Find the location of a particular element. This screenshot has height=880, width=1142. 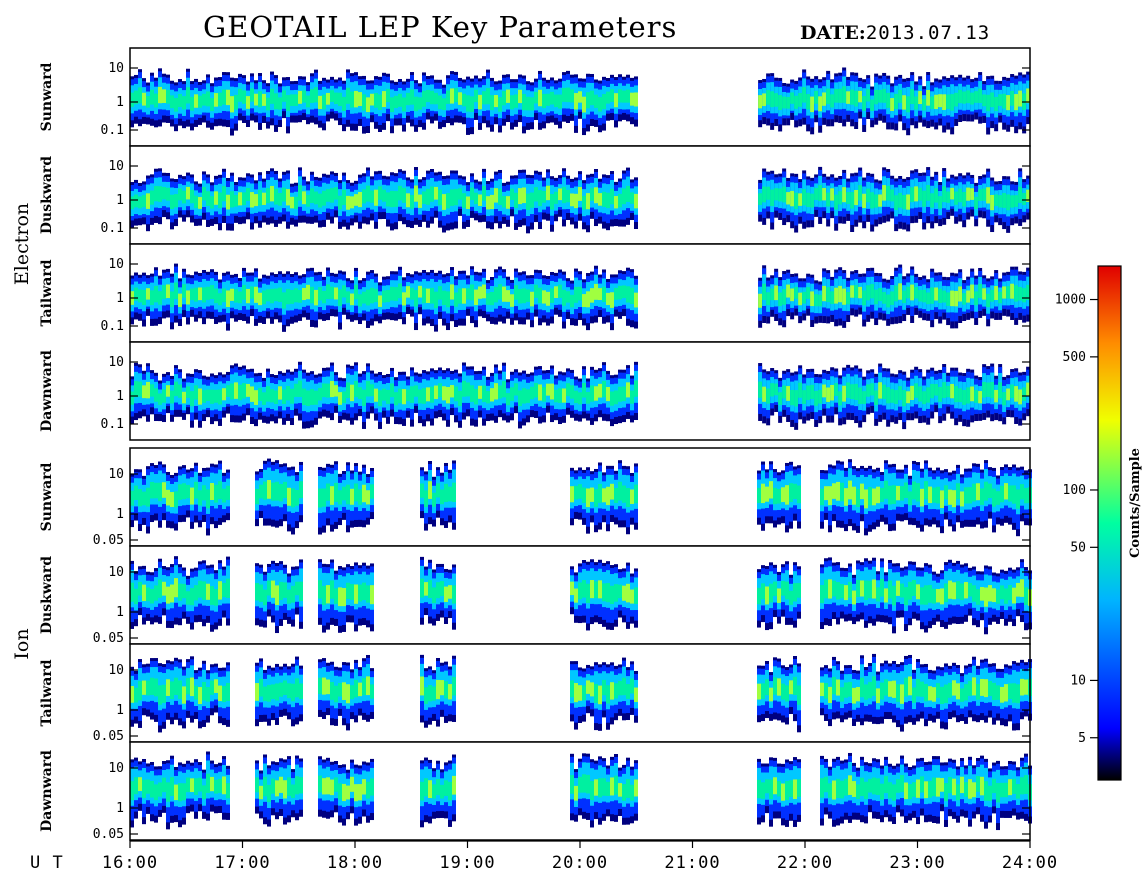

panel-electron-sunward is located at coordinates (580, 97).